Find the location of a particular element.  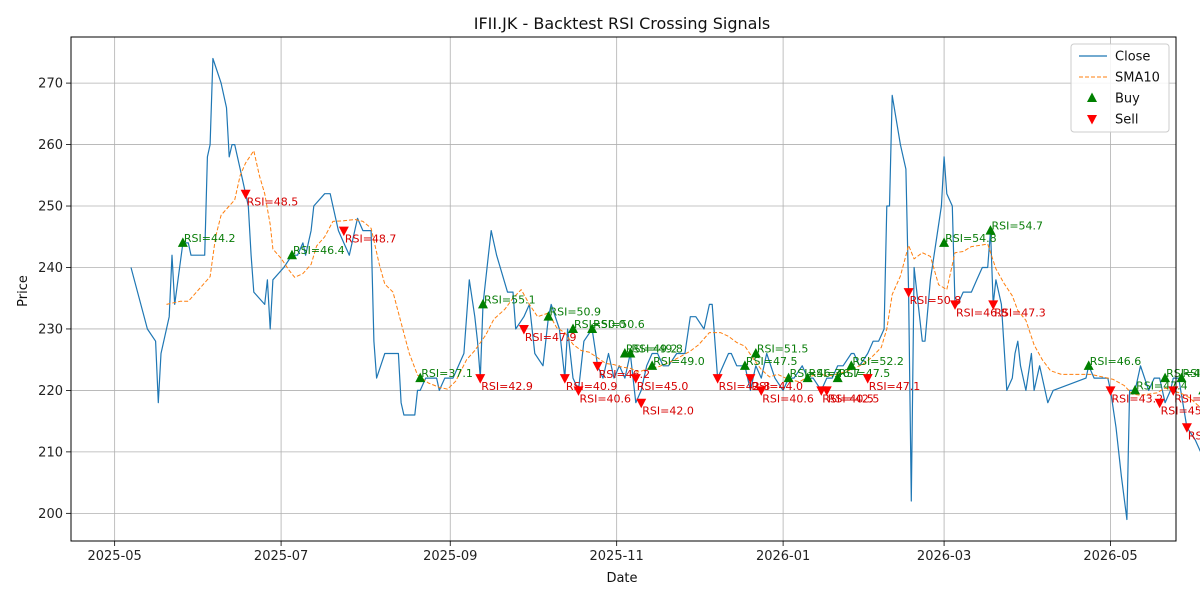

buy-signal-label: RSI=49.8 is located at coordinates (657, 349).